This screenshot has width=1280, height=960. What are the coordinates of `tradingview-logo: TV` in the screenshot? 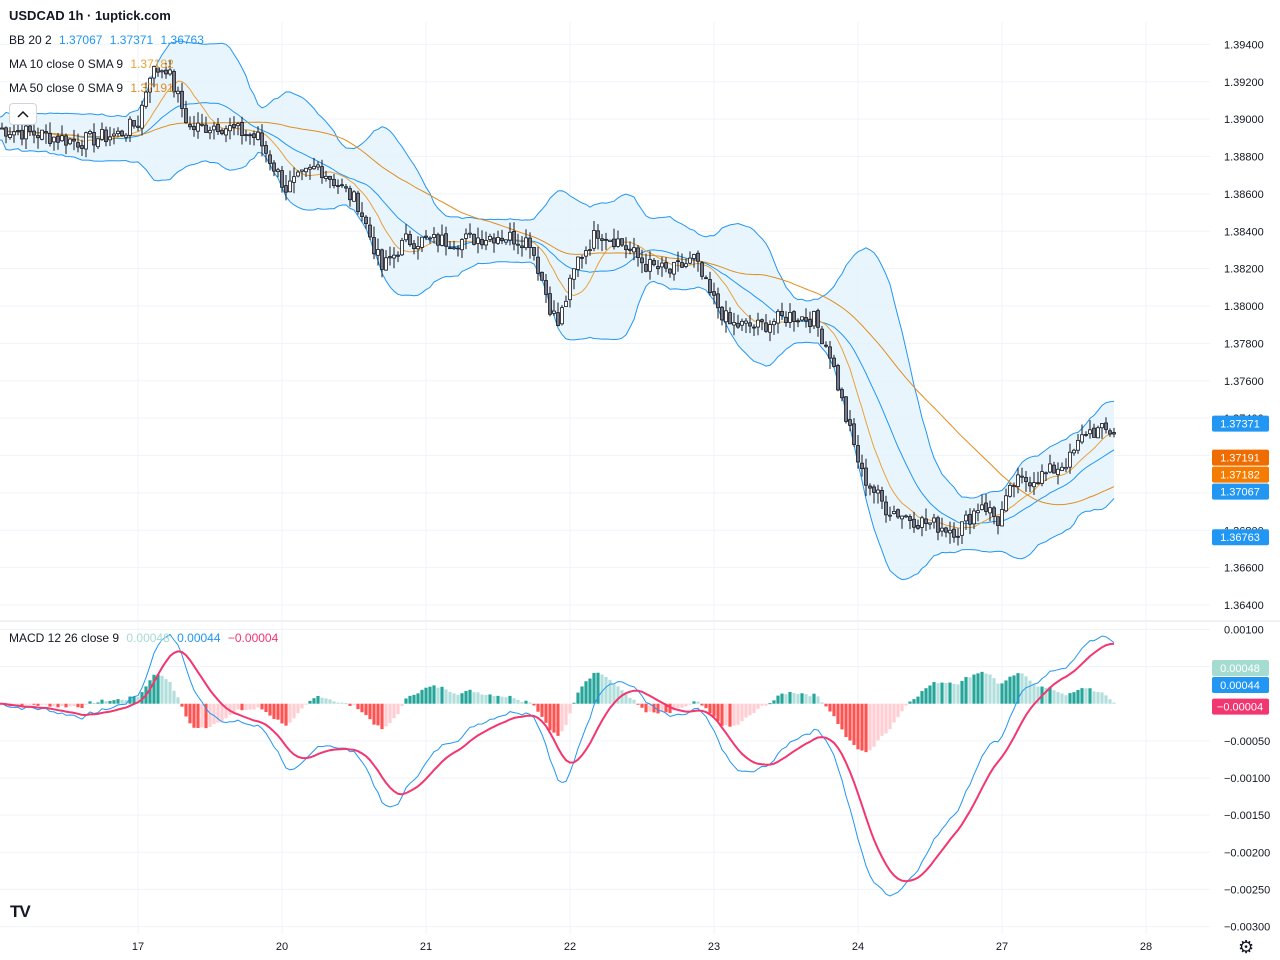 It's located at (20, 911).